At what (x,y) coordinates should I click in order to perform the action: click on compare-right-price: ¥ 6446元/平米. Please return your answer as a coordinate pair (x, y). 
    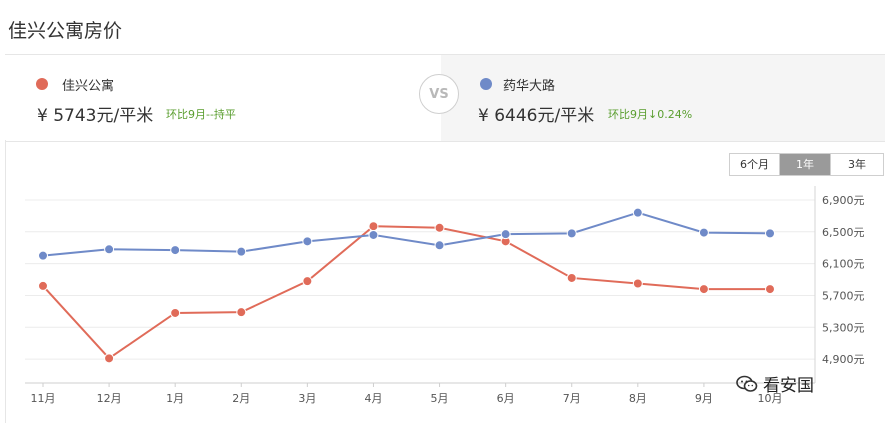
    Looking at the image, I should click on (536, 116).